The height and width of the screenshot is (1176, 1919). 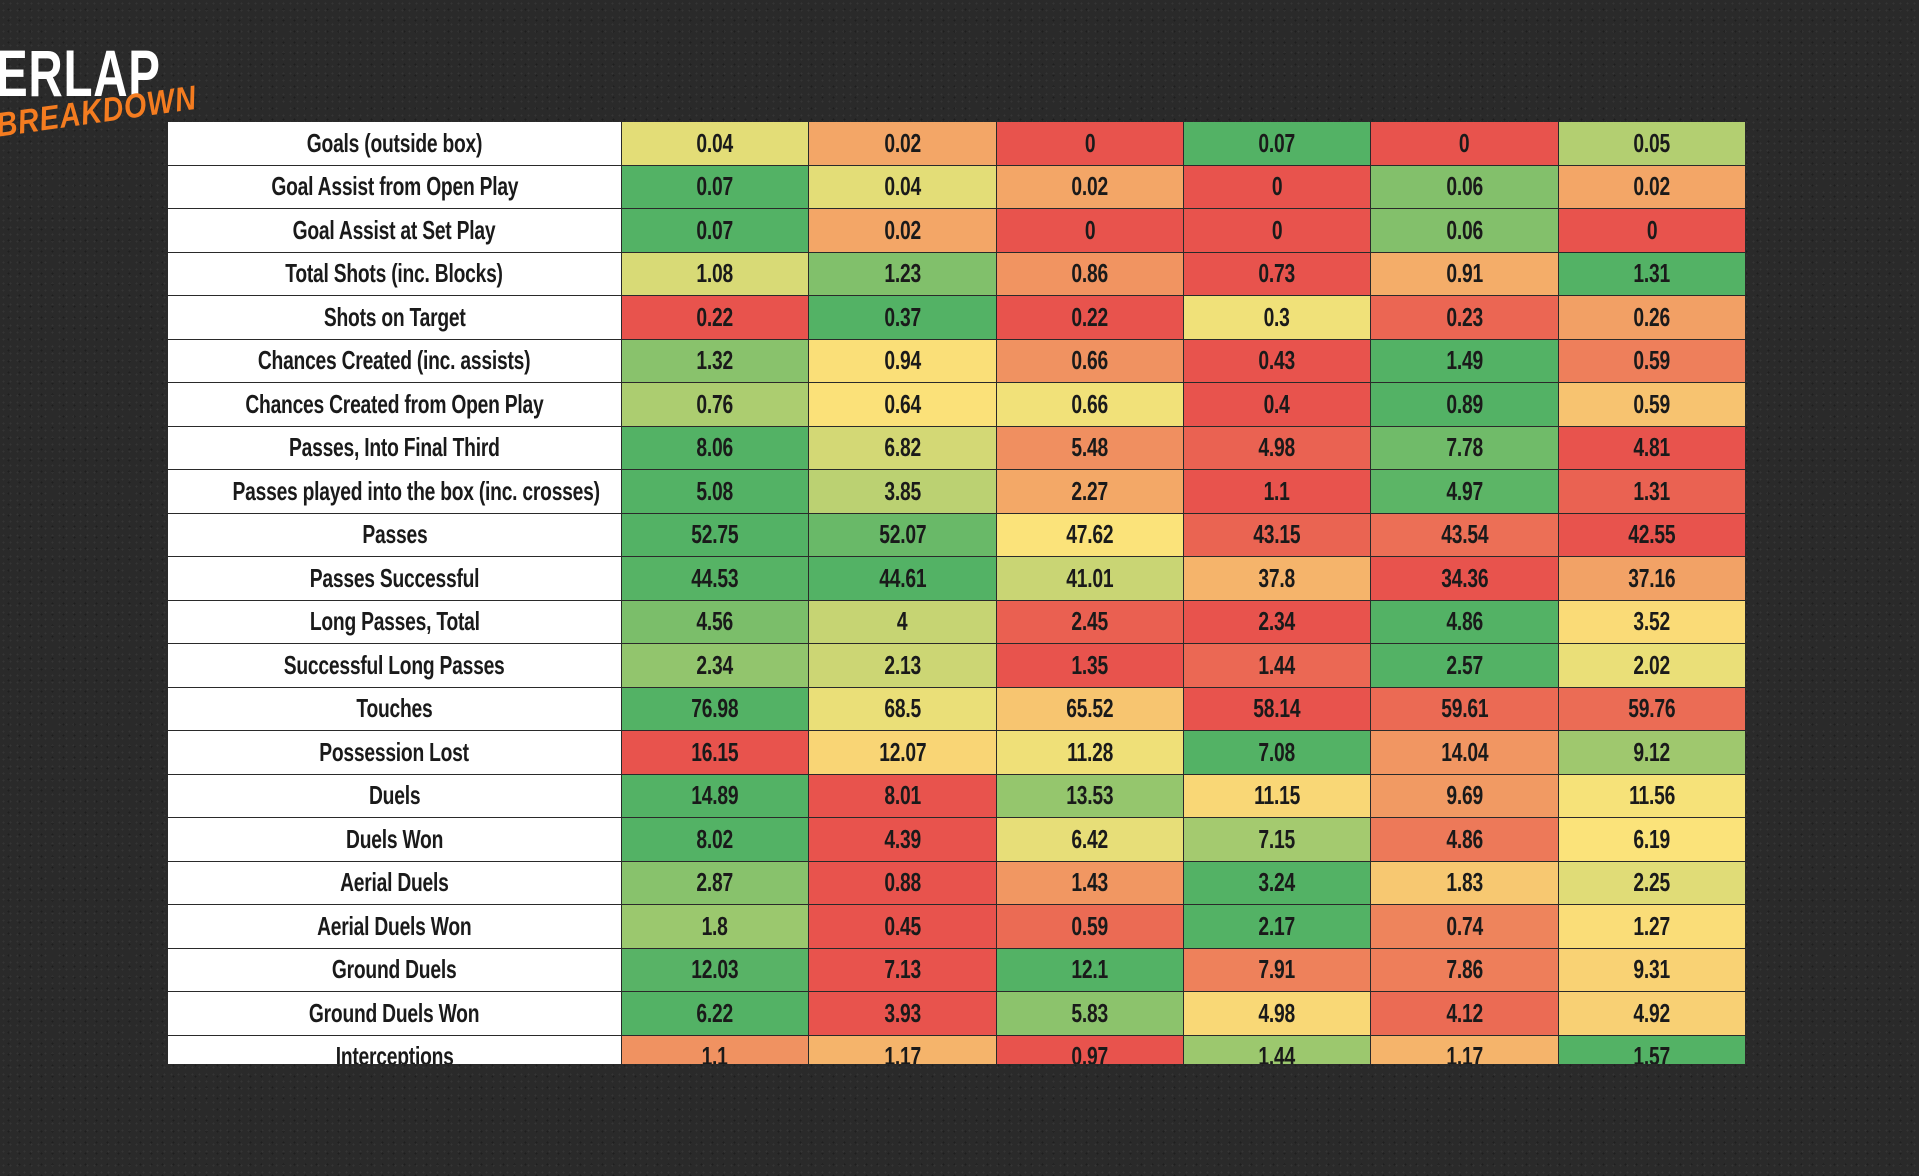 What do you see at coordinates (395, 534) in the screenshot?
I see `row-label: Passes` at bounding box center [395, 534].